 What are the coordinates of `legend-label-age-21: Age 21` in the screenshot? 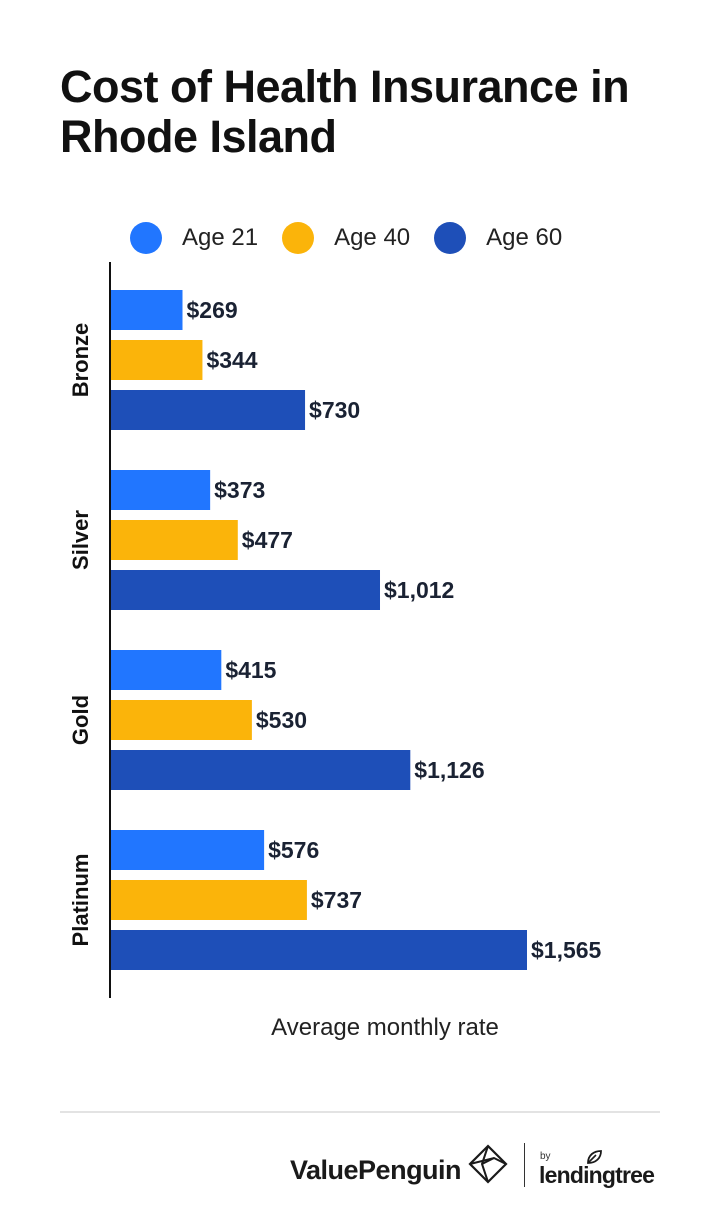 It's located at (220, 237).